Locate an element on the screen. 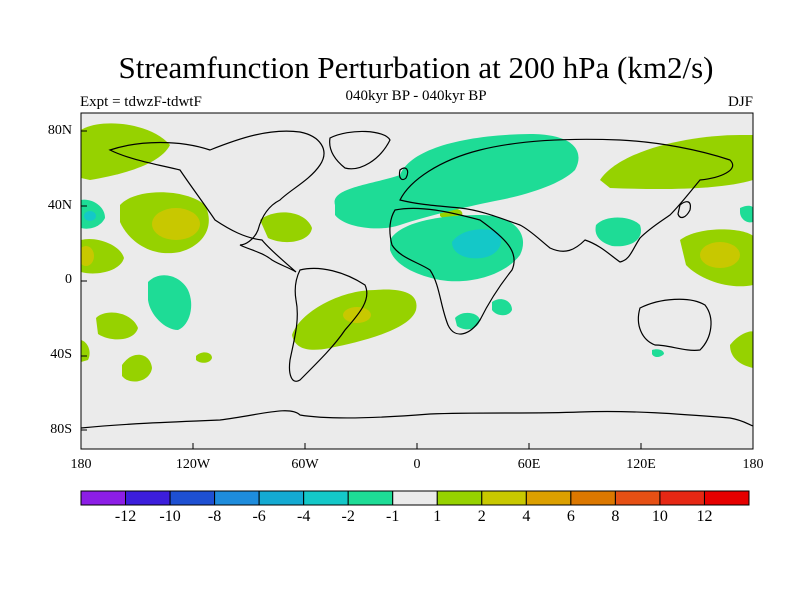  colorbar-label: -10 is located at coordinates (170, 516).